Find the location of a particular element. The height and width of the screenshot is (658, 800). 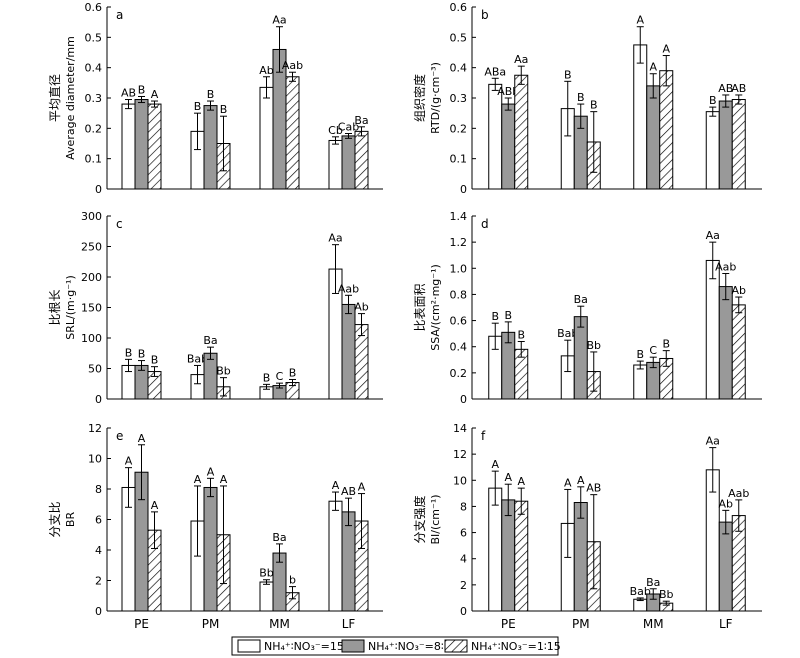

significance-label: Bab is located at coordinates (567, 333).